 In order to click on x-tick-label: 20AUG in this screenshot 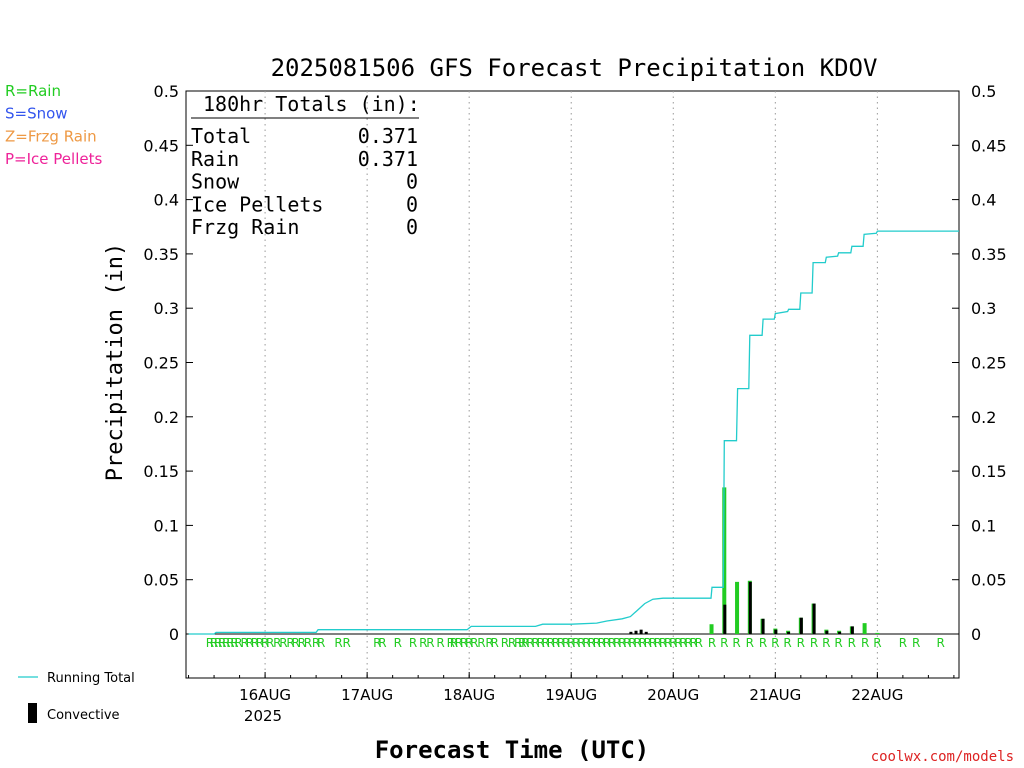, I will do `click(673, 695)`.